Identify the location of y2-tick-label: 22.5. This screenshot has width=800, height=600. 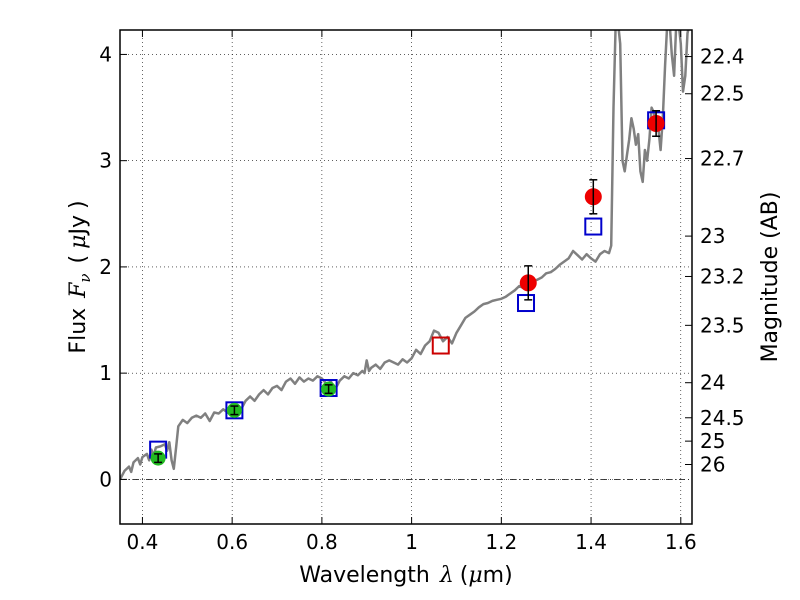
(722, 94).